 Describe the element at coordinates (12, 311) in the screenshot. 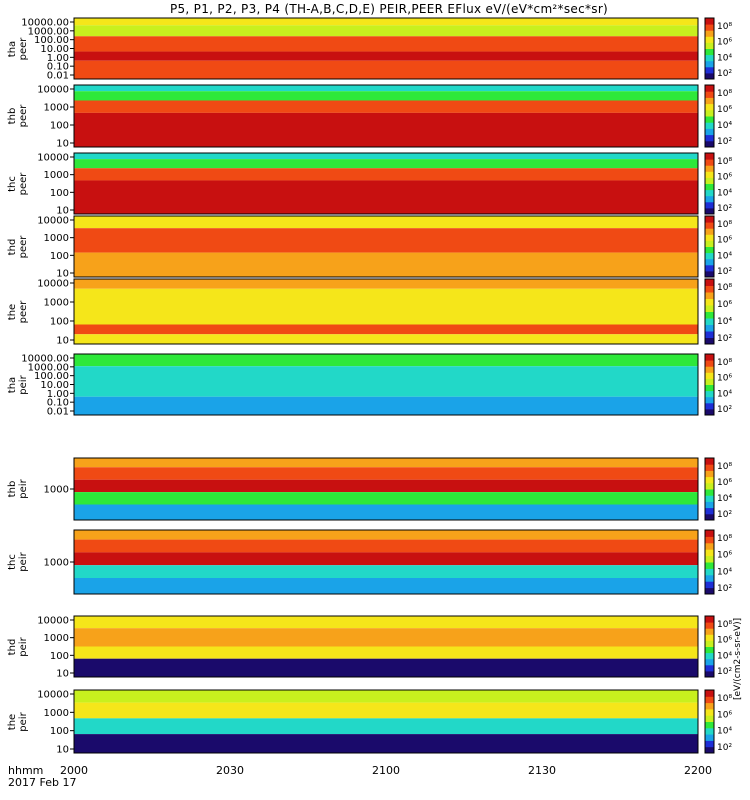

I see `probe-name: the` at that location.